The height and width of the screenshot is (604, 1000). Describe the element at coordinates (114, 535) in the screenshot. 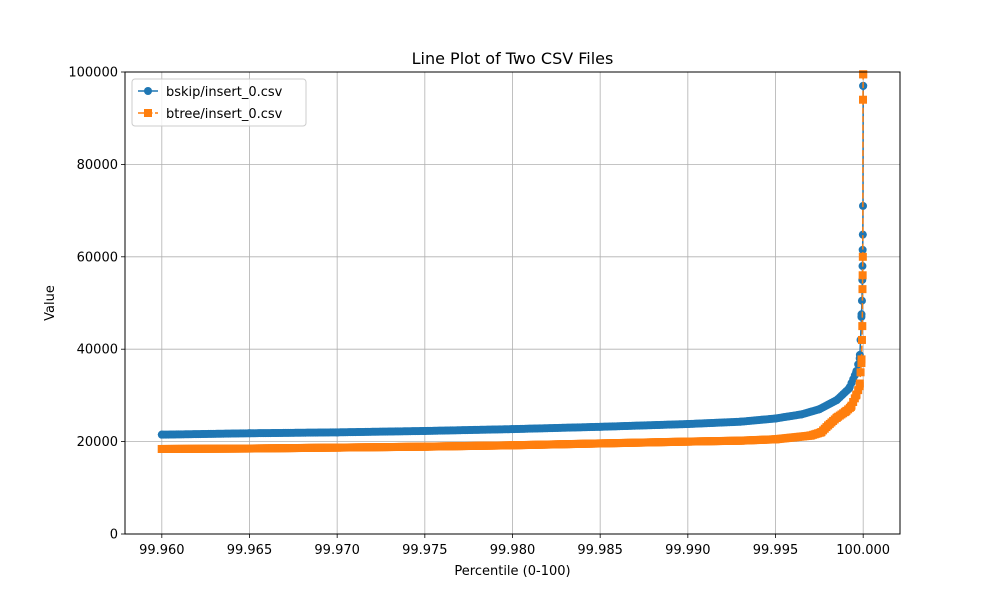

I see `y-tick-label: 0` at that location.